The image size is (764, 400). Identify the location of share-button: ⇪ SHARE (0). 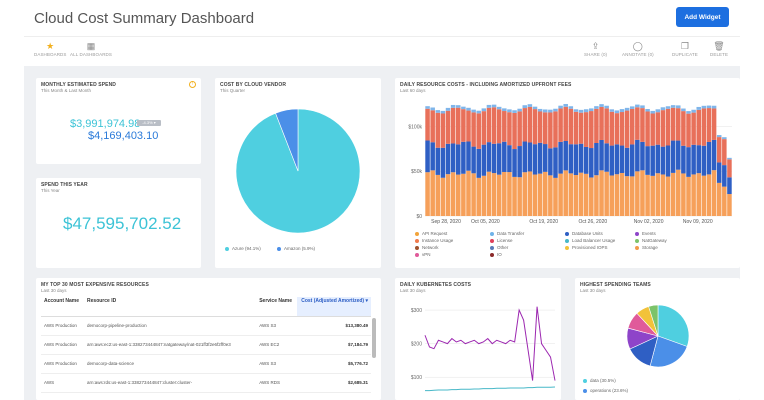
(595, 48).